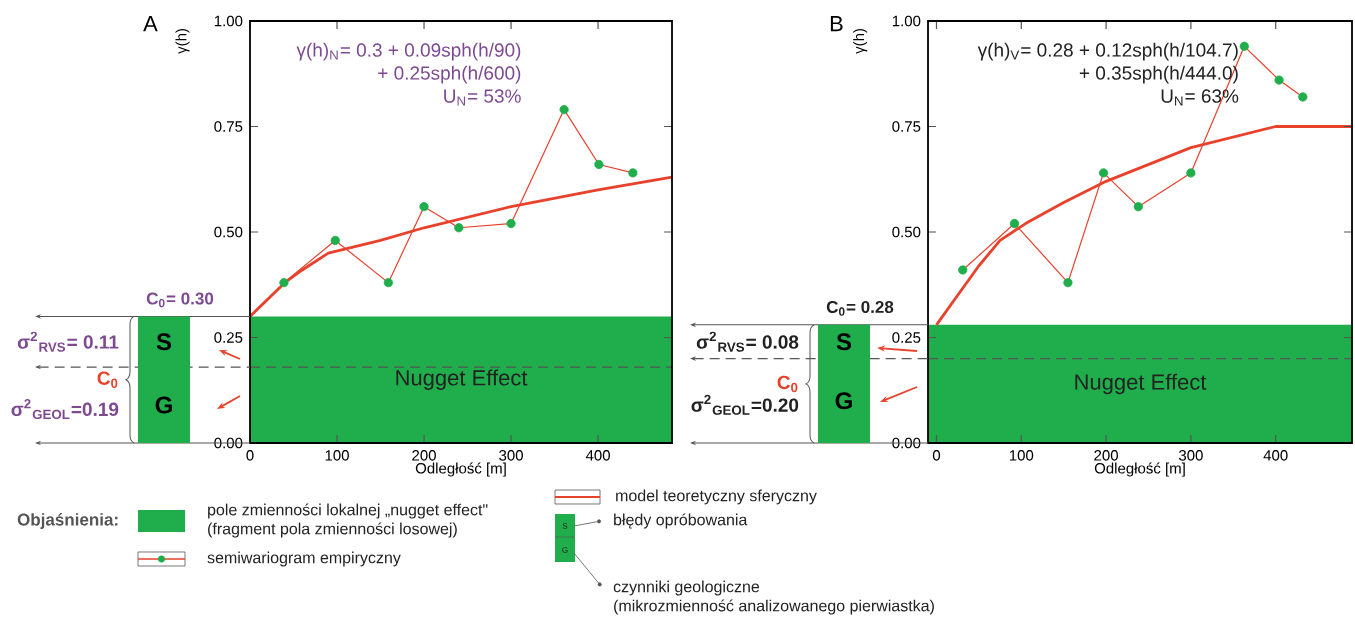  What do you see at coordinates (67, 520) in the screenshot?
I see `text: Objaśnienia:` at bounding box center [67, 520].